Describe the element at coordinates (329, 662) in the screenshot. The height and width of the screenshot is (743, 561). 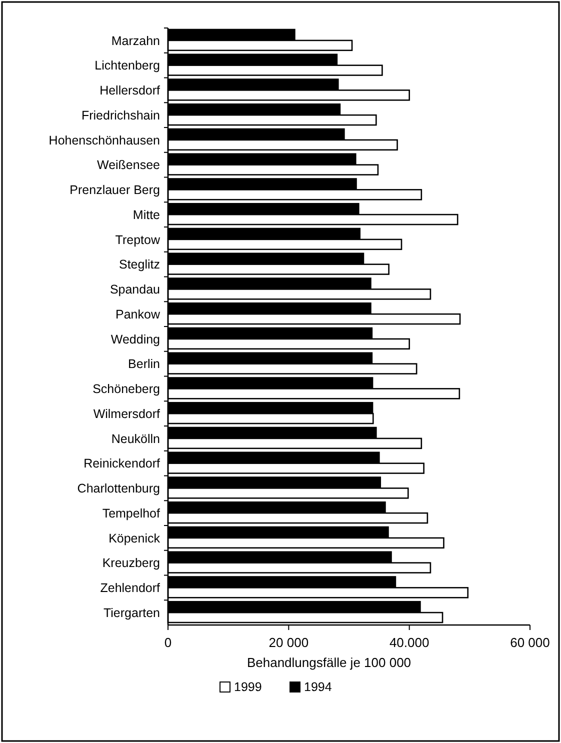
I see `x-axis-title: Behandlungsfälle je 100 000` at that location.